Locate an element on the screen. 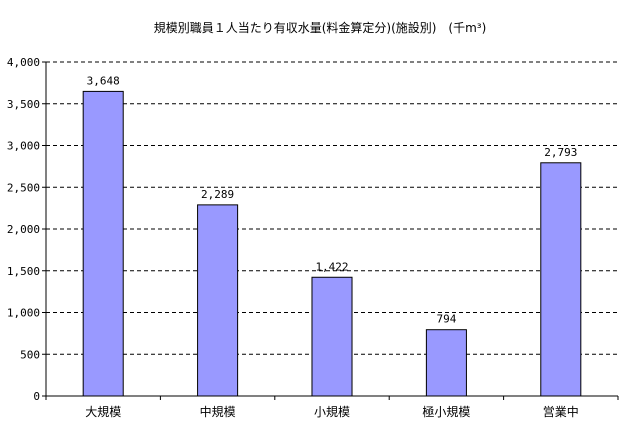  y-tick-label: 1,000 is located at coordinates (23, 313).